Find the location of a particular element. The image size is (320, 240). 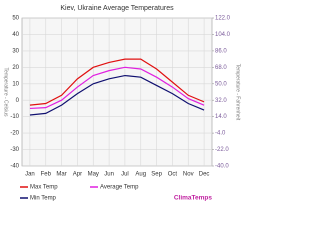

y-tick-label: -40 is located at coordinates (14, 167).